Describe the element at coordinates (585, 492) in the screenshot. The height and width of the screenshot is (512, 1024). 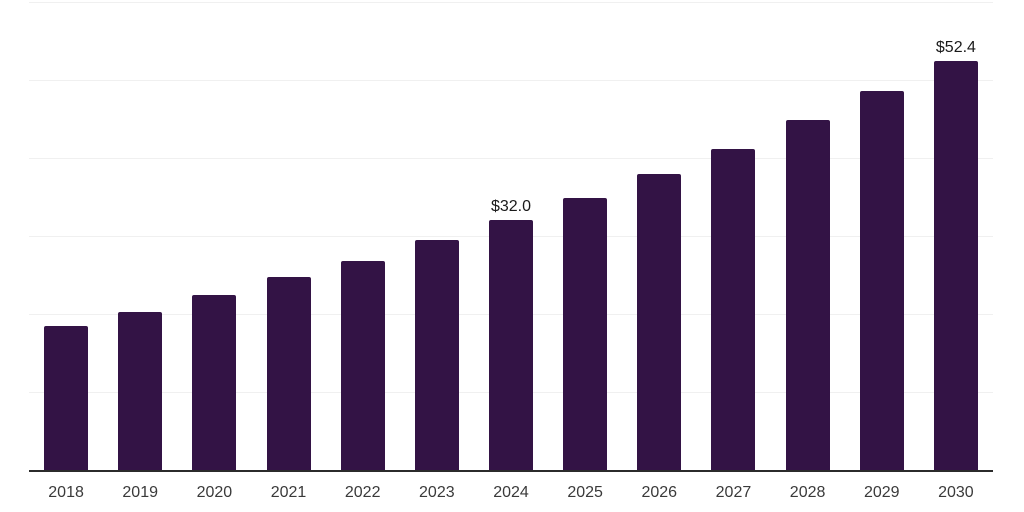
I see `x-tick-2025: 2025` at that location.